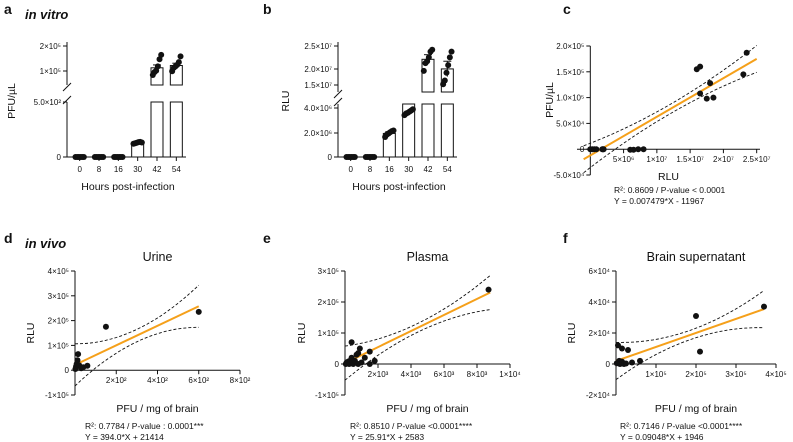 The width and height of the screenshot is (793, 442). I want to click on panel-letter: f, so click(565, 238).